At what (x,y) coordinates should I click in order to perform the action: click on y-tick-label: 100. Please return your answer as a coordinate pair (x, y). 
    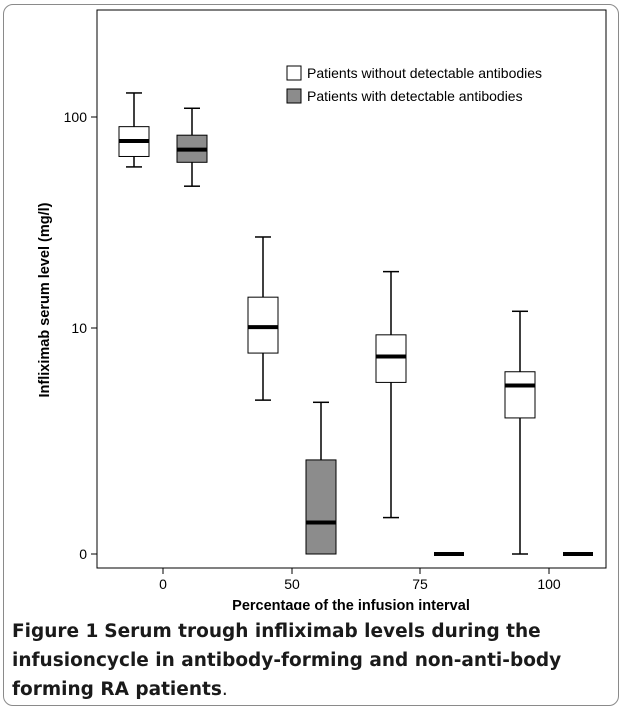
    Looking at the image, I should click on (76, 117).